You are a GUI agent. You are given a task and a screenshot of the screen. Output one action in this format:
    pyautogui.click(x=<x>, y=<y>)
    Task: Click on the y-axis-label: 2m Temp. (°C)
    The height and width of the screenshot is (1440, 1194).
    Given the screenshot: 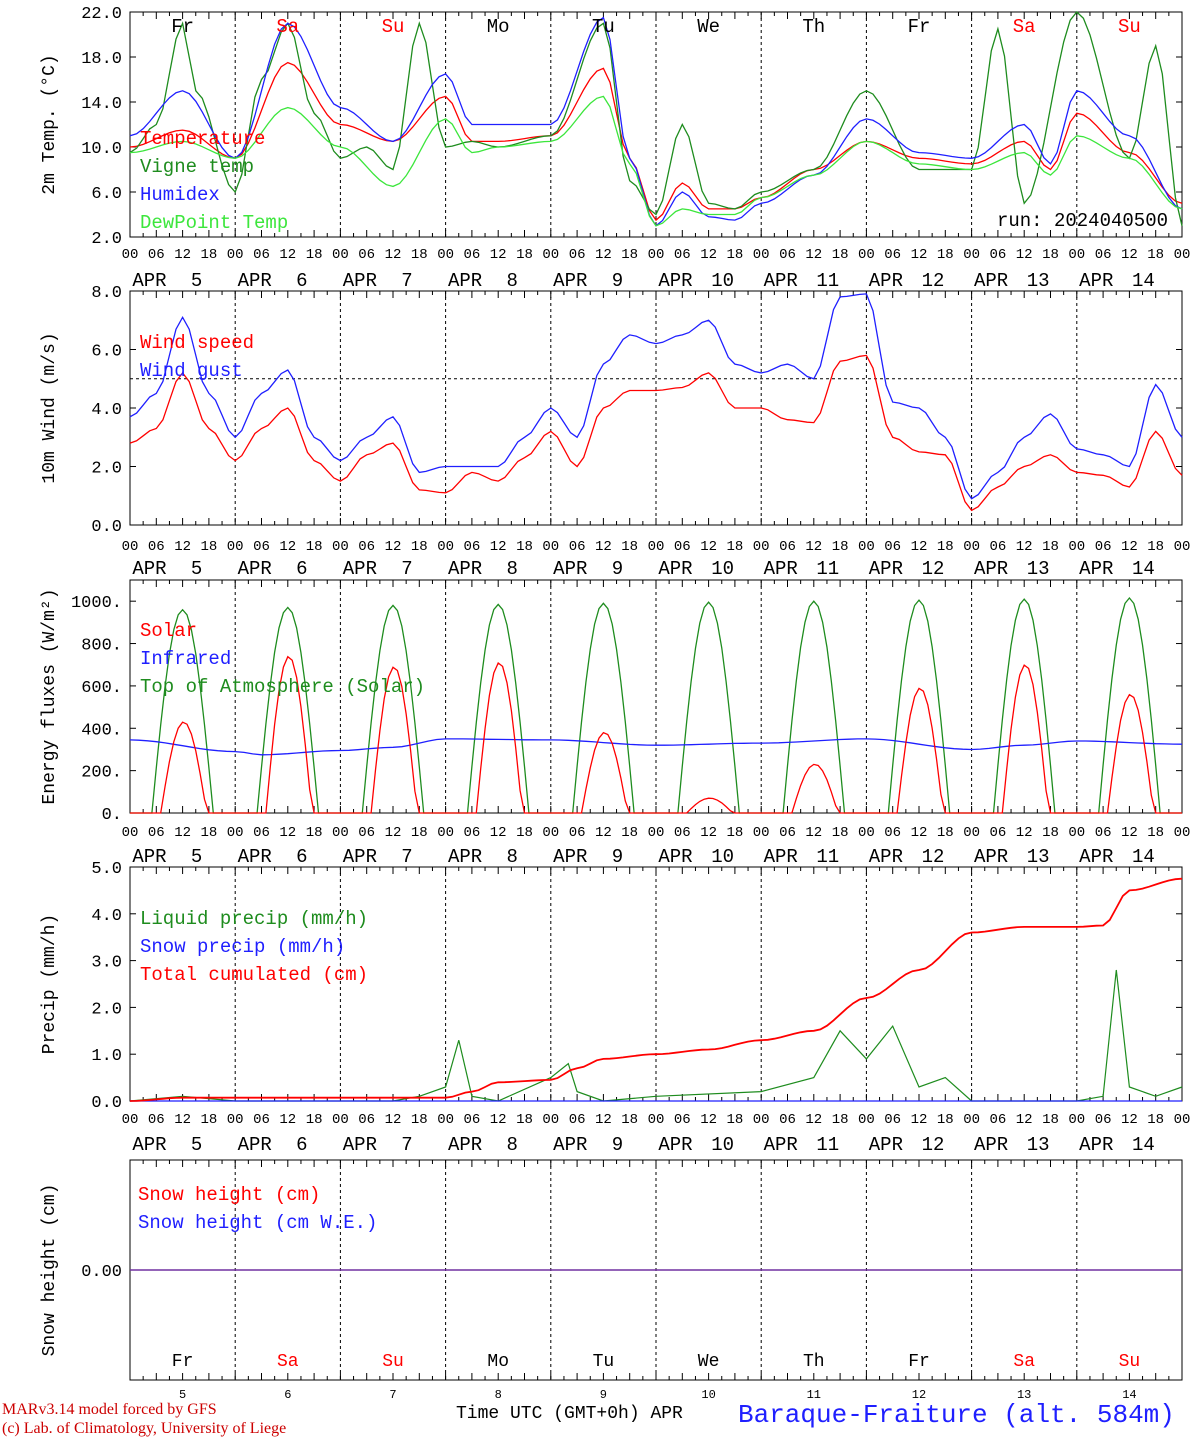 What is the action you would take?
    pyautogui.click(x=50, y=124)
    